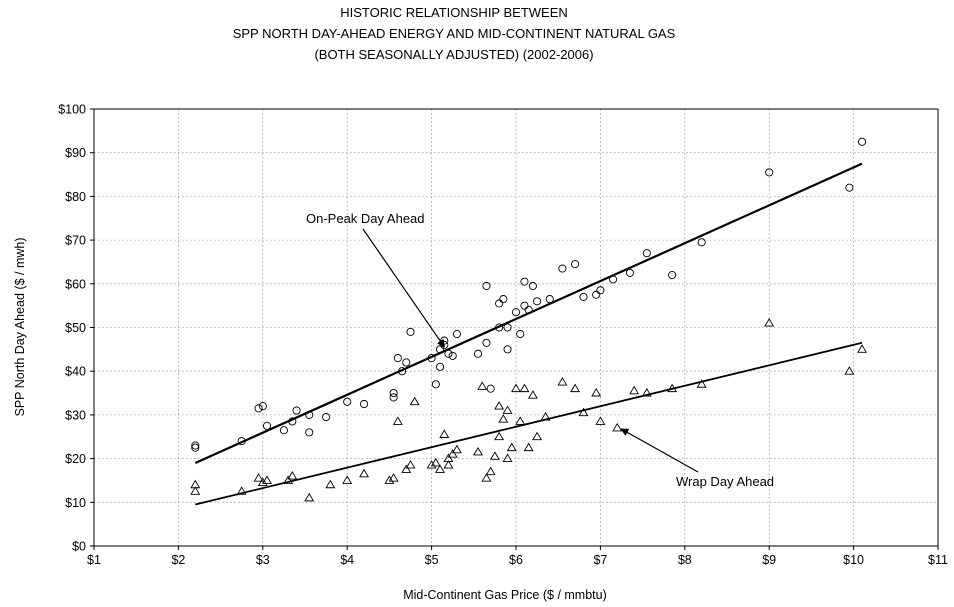 The image size is (954, 607). I want to click on x-axis-tick-label: $4, so click(347, 560).